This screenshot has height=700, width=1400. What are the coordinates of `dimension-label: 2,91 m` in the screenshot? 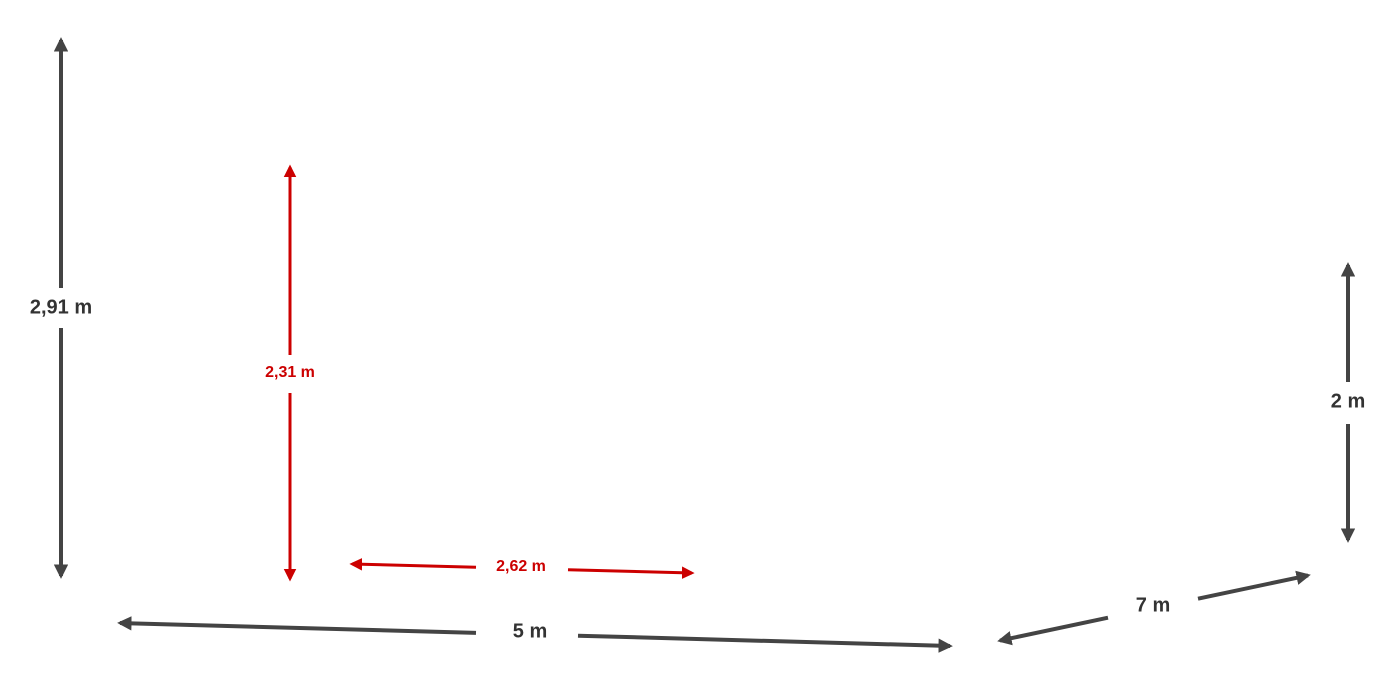 It's located at (61, 307).